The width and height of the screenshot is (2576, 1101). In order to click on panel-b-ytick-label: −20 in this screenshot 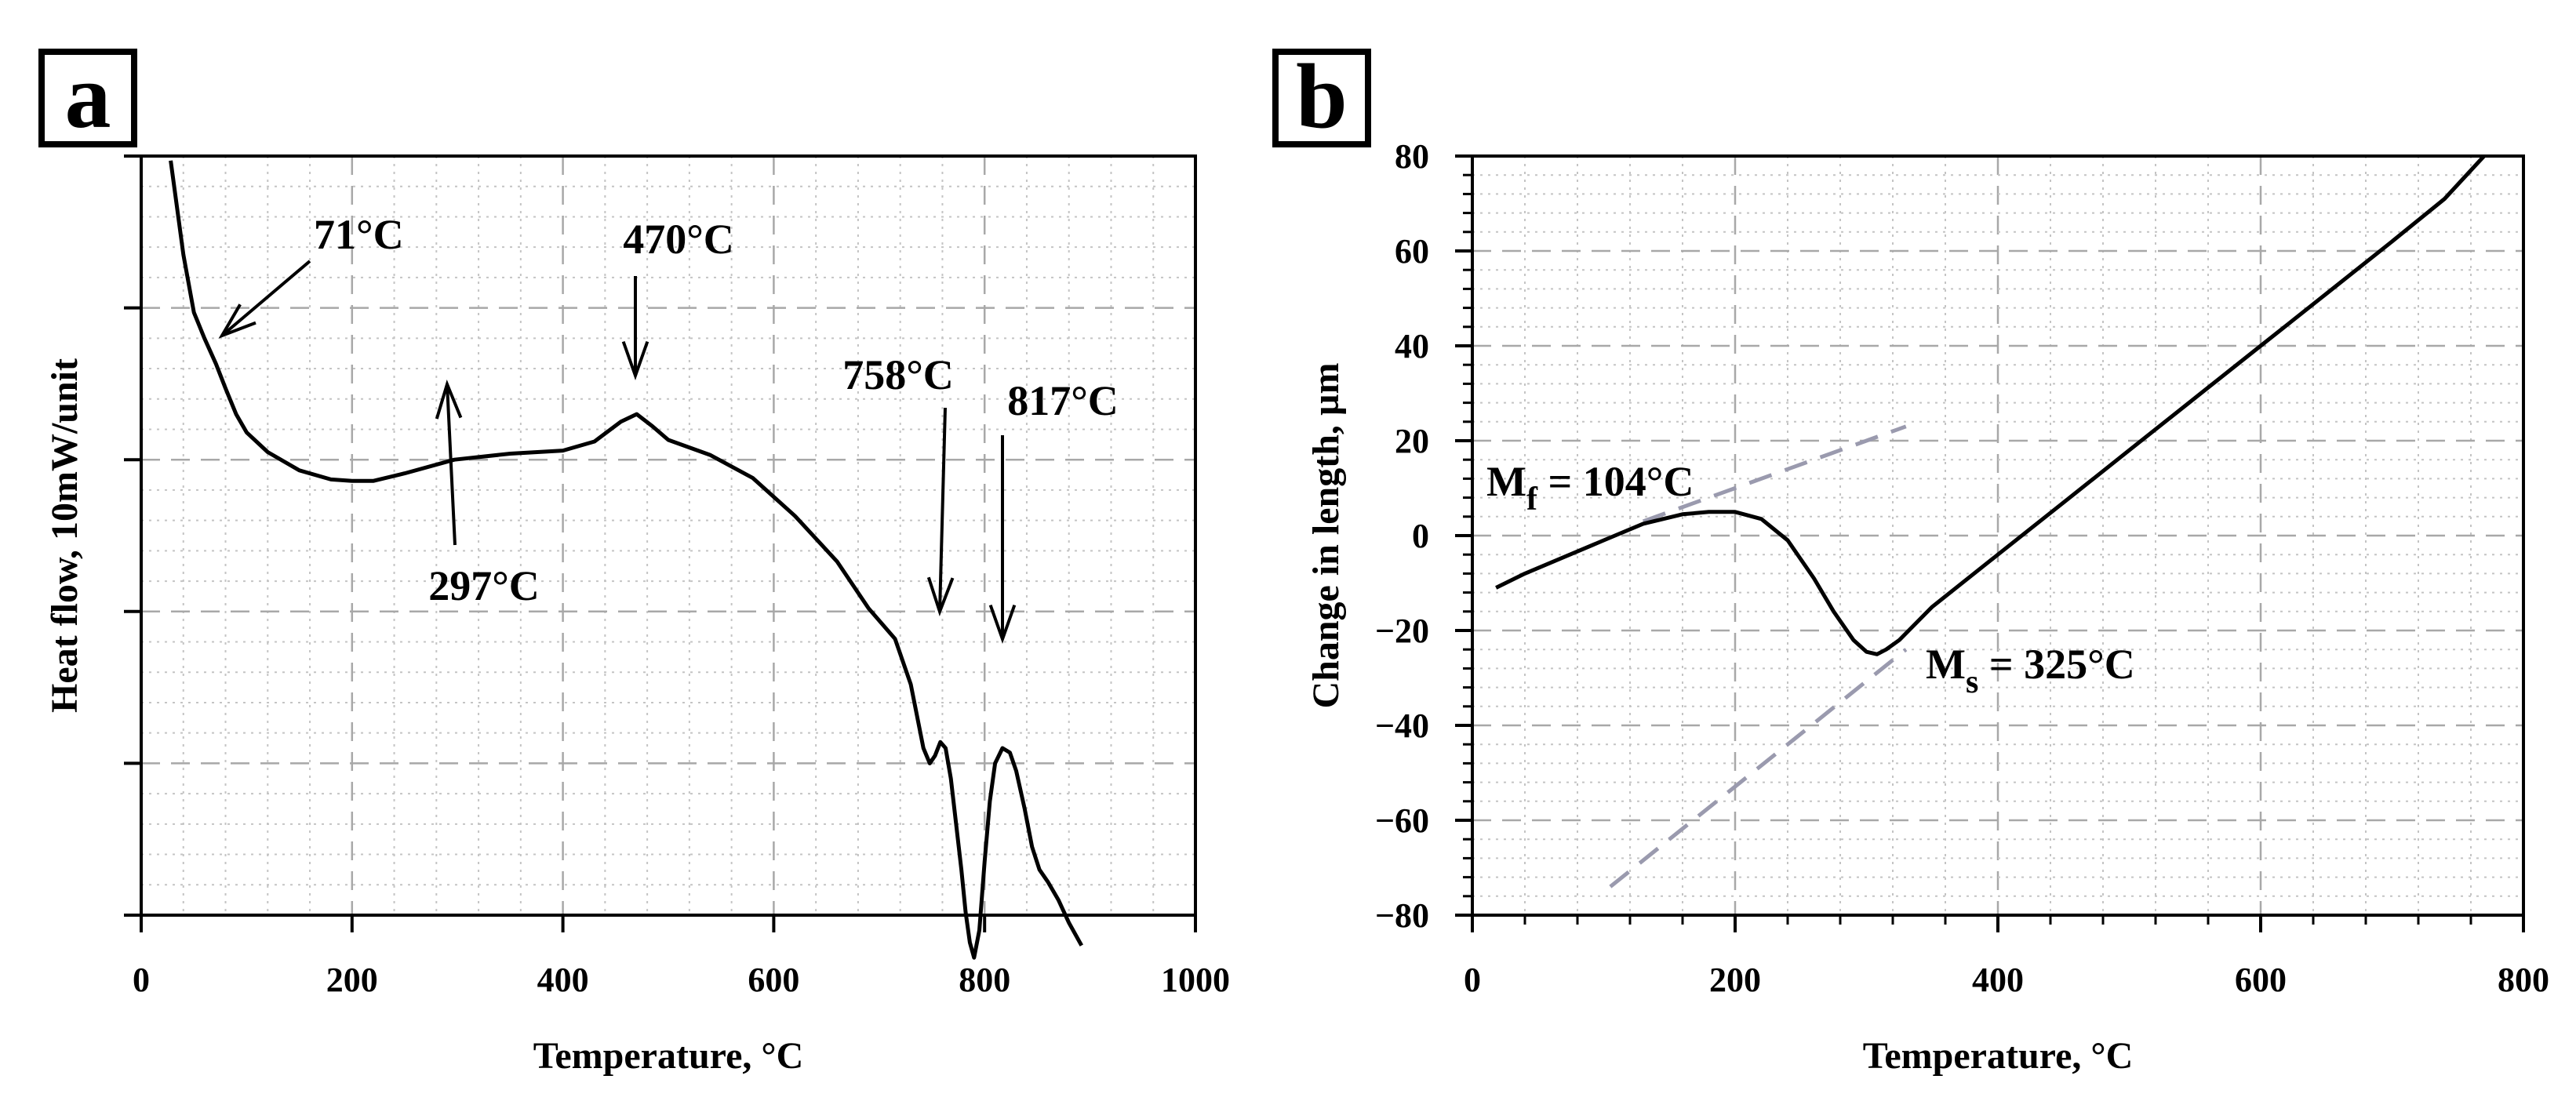, I will do `click(1402, 631)`.